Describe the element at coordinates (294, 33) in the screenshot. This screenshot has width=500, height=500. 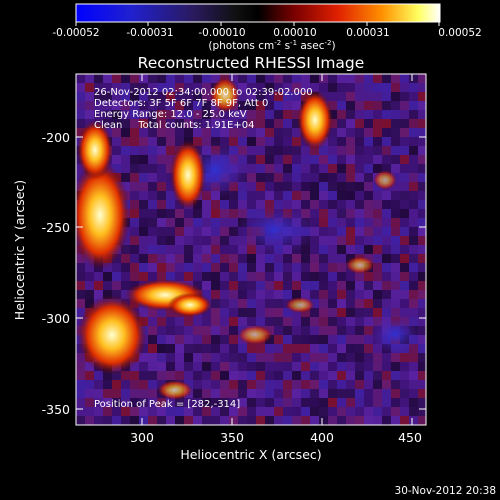
I see `colorbar-tick-label: 0.00010` at that location.